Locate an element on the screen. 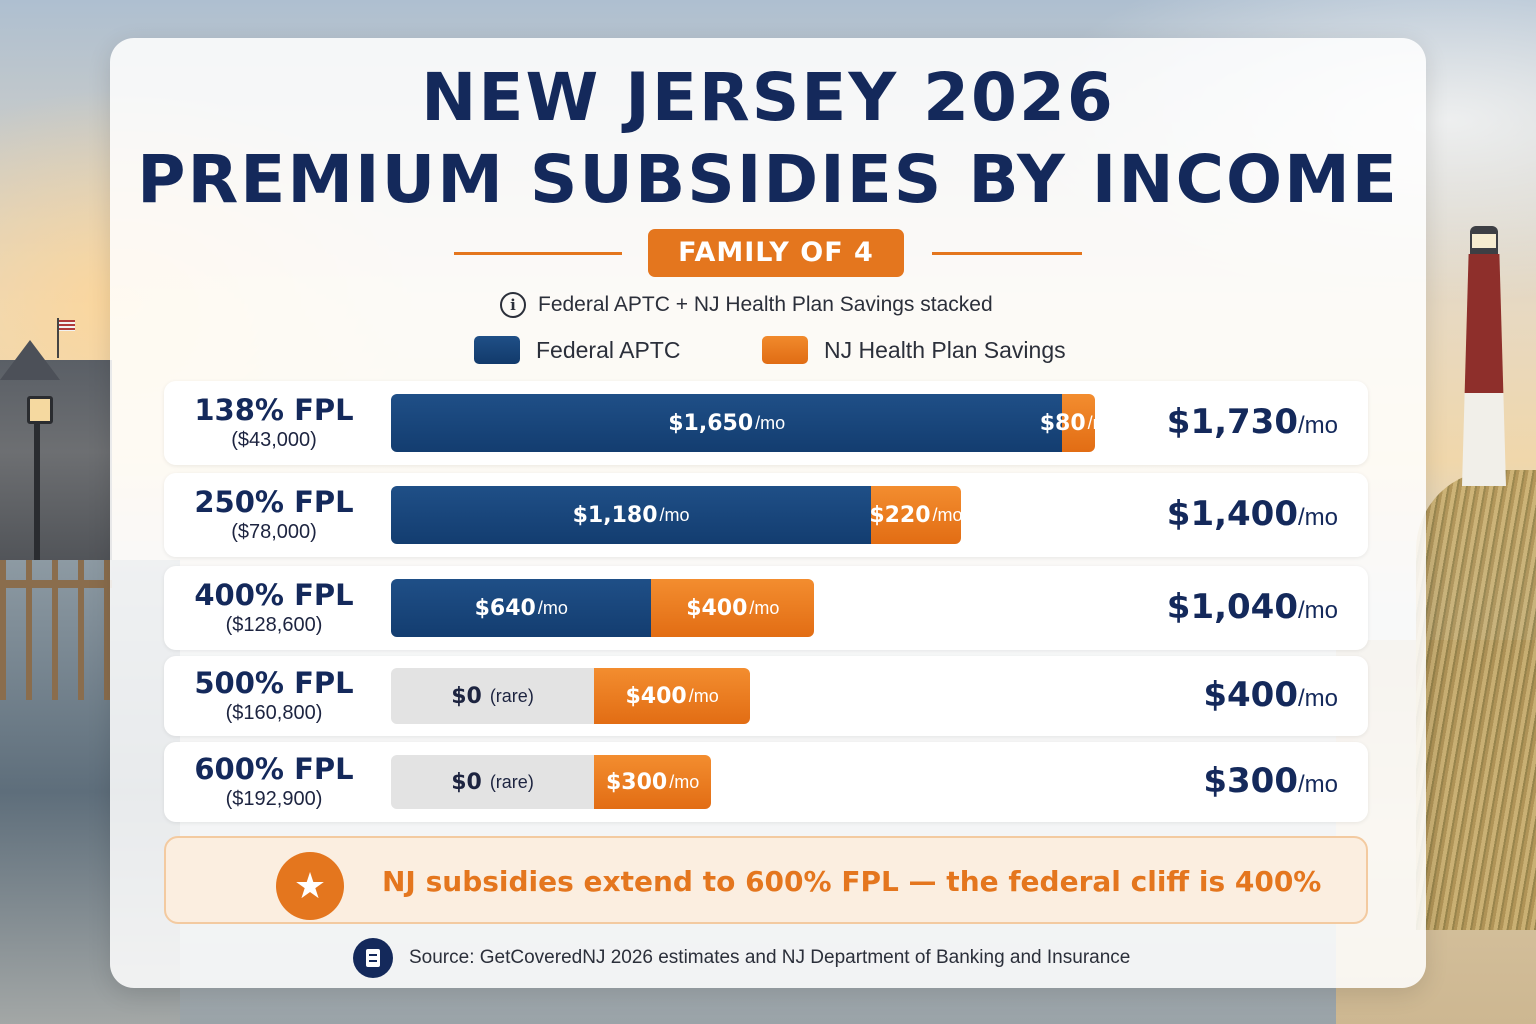 The image size is (1536, 1024). bar-nj-savings: $220/mo is located at coordinates (916, 515).